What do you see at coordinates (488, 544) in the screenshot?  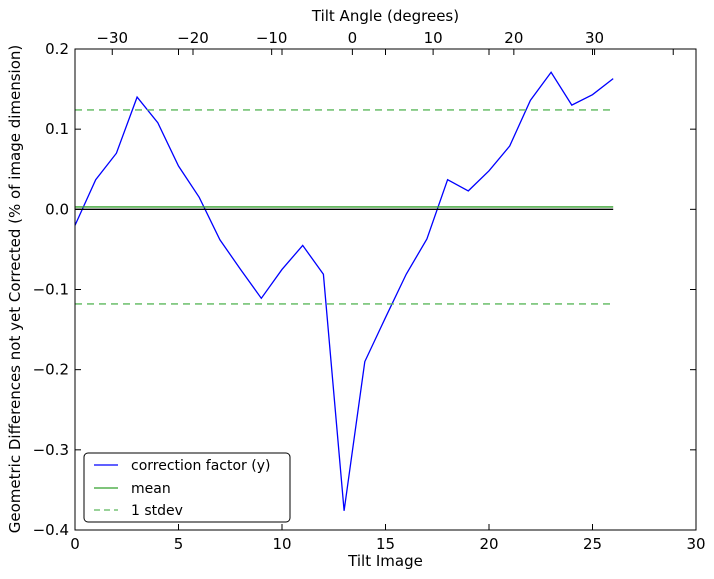 I see `x-tick-label: 20` at bounding box center [488, 544].